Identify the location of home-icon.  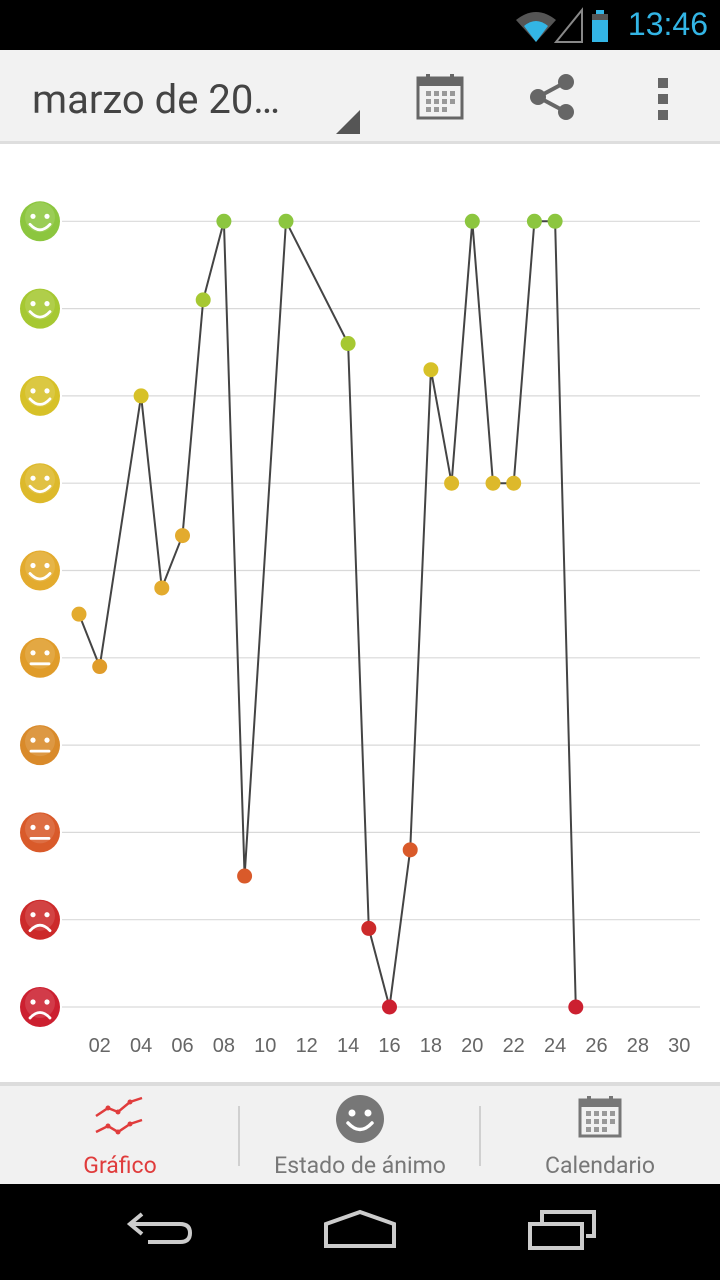
(360, 1232).